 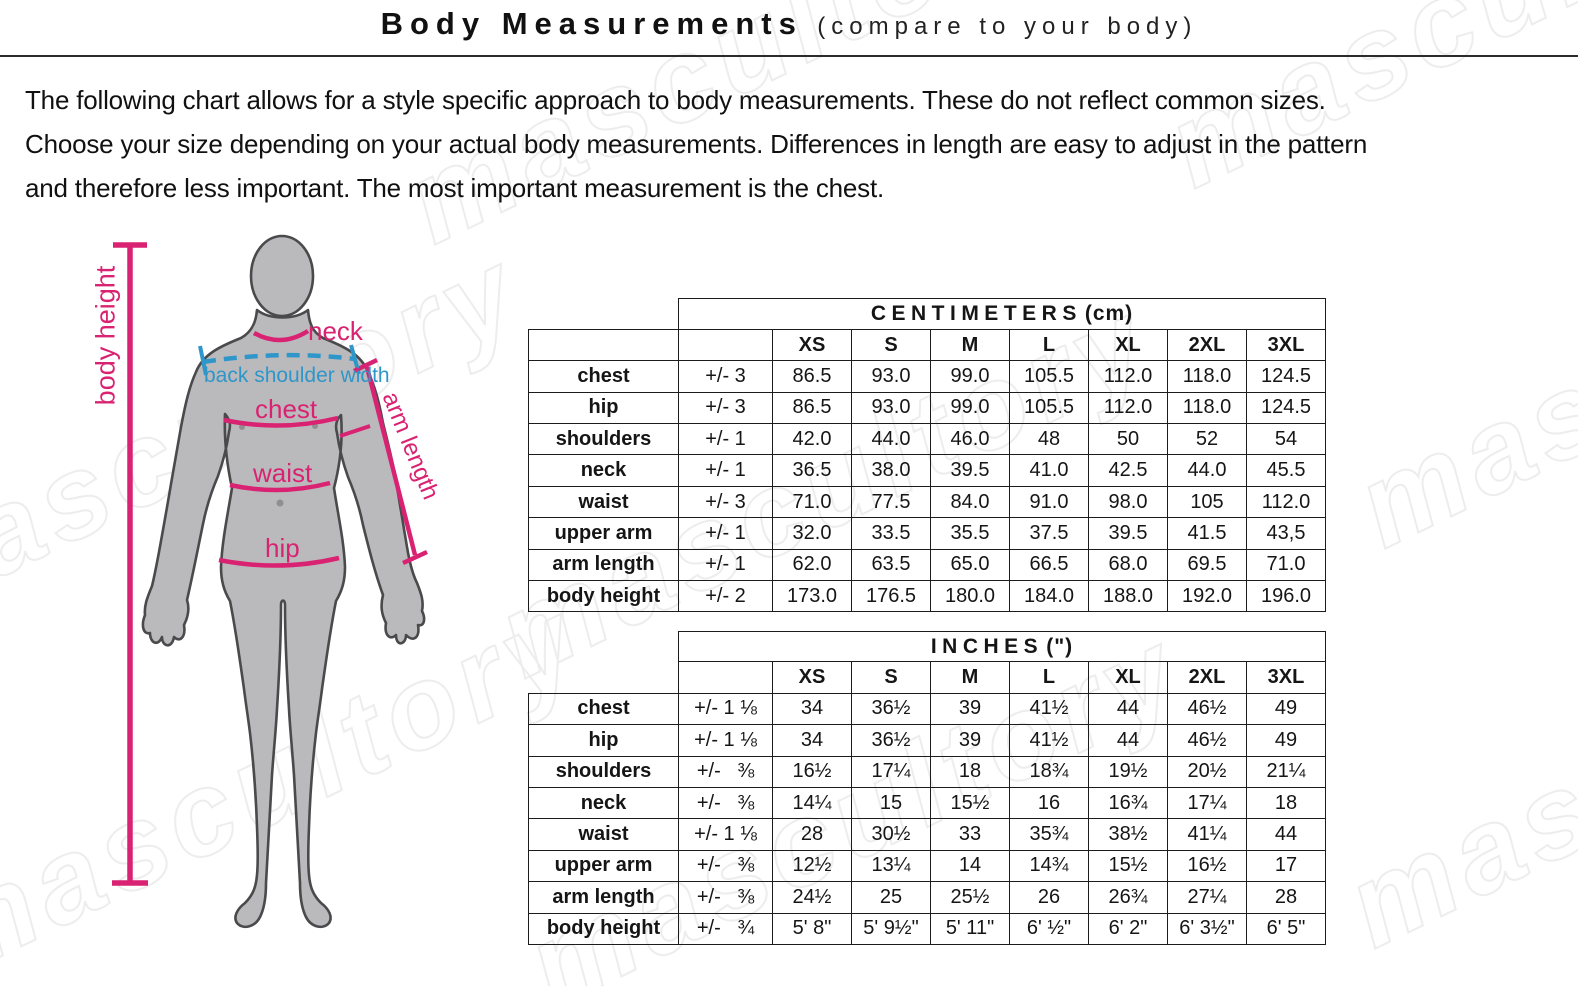 I want to click on upper-arm-measure-line, so click(x=355, y=431).